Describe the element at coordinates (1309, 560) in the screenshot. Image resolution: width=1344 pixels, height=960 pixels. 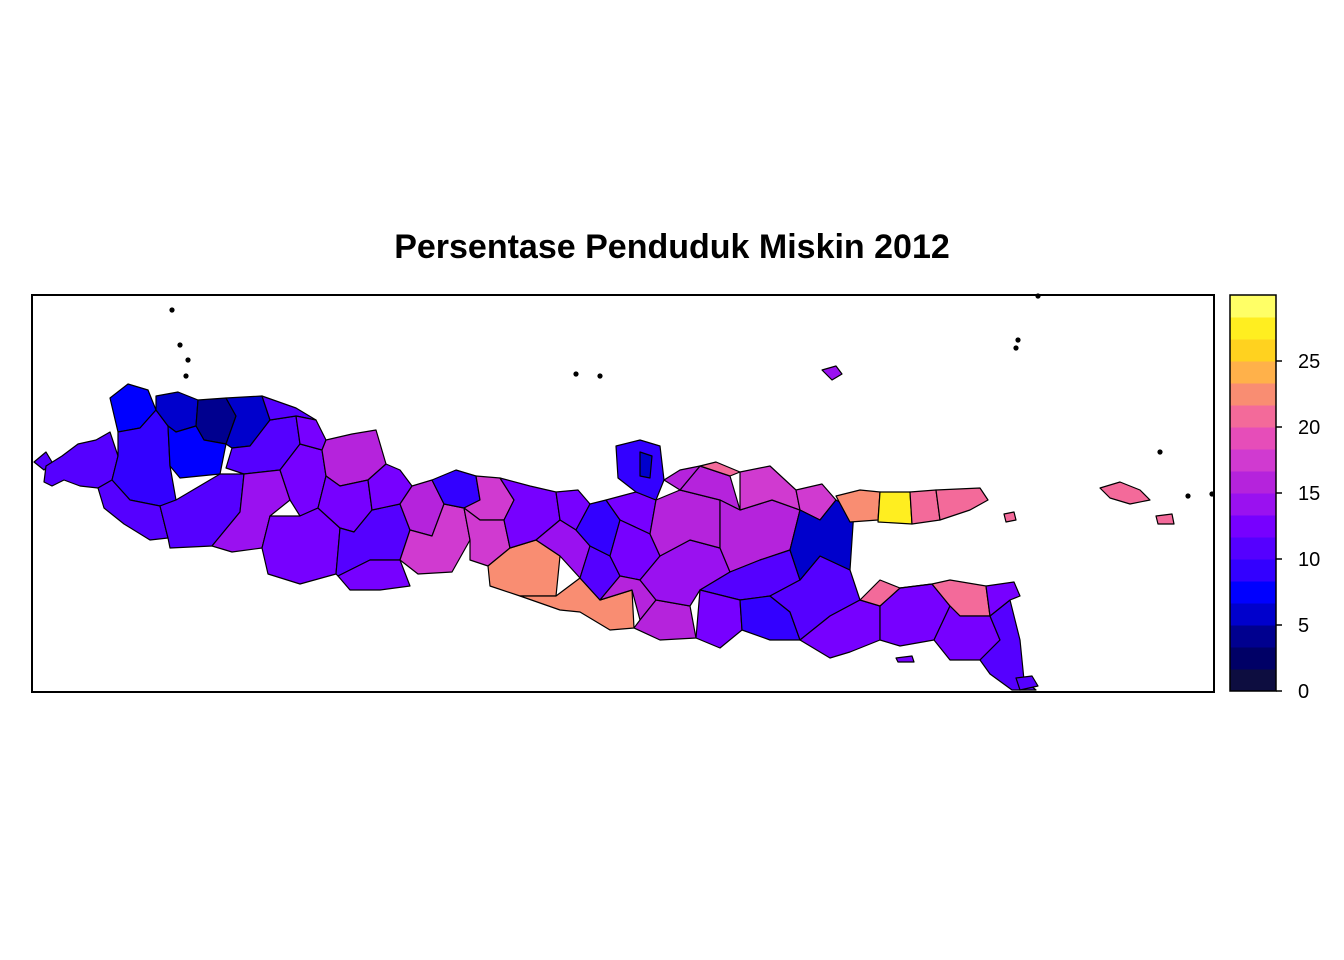
I see `legend-tick-label: 10` at that location.